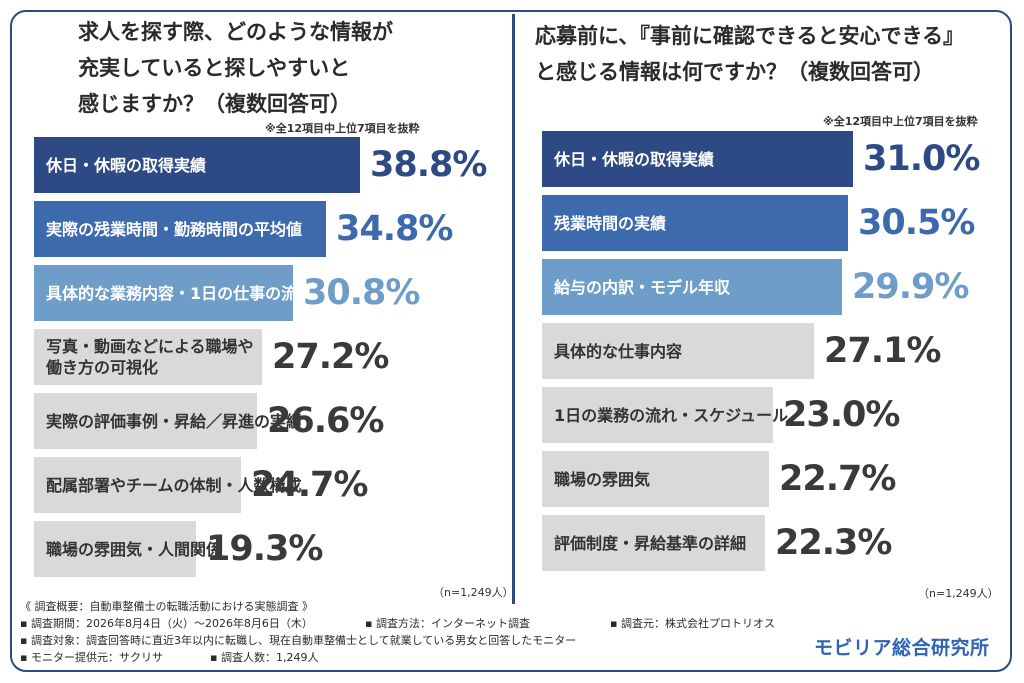 The image size is (1024, 683). What do you see at coordinates (841, 415) in the screenshot?
I see `right-bar-value: 23.0%` at bounding box center [841, 415].